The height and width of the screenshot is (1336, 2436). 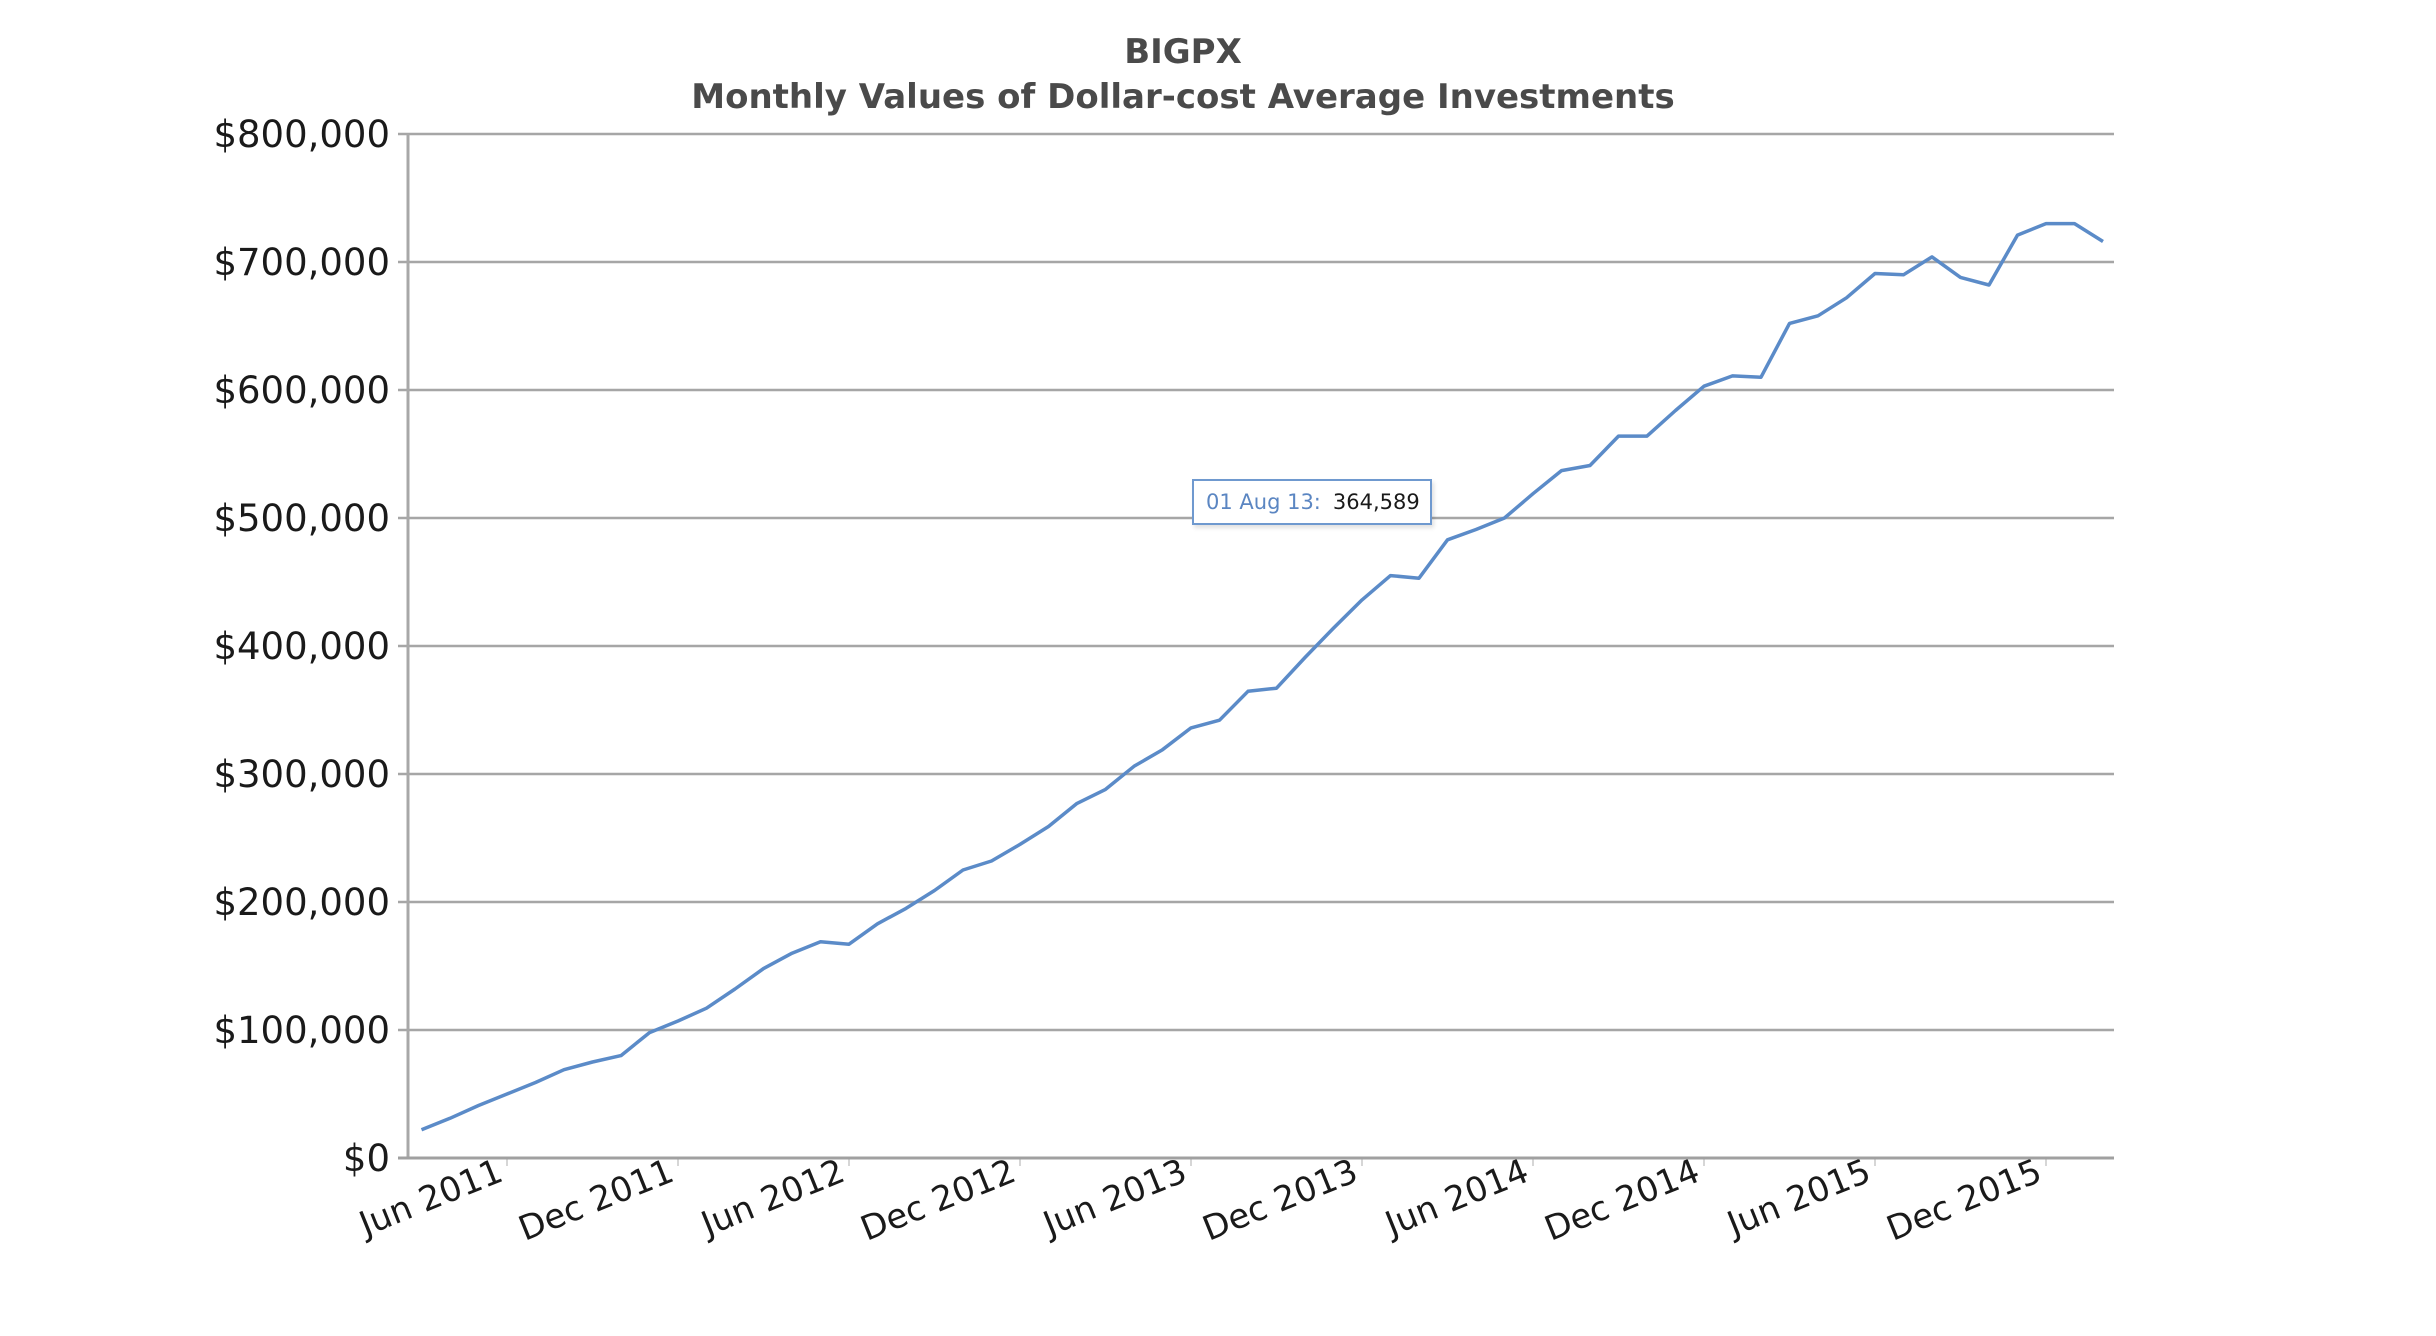 What do you see at coordinates (1183, 52) in the screenshot?
I see `chart-title: BIGPX` at bounding box center [1183, 52].